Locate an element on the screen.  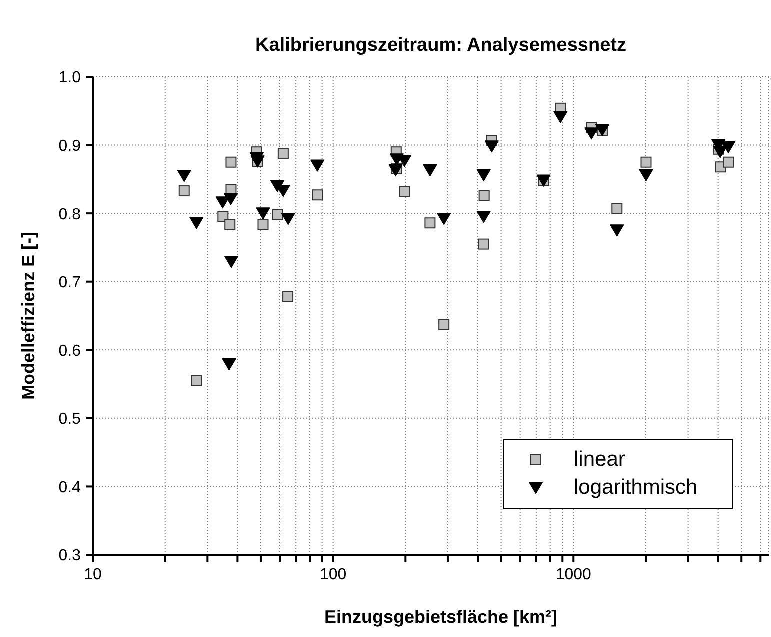
y-tick-label: 0.9 is located at coordinates (70, 146).